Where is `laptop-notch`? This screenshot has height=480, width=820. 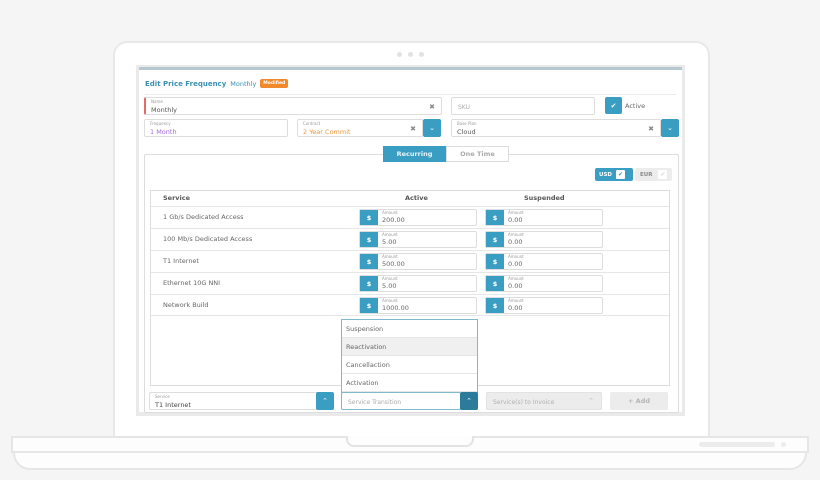
laptop-notch is located at coordinates (410, 441).